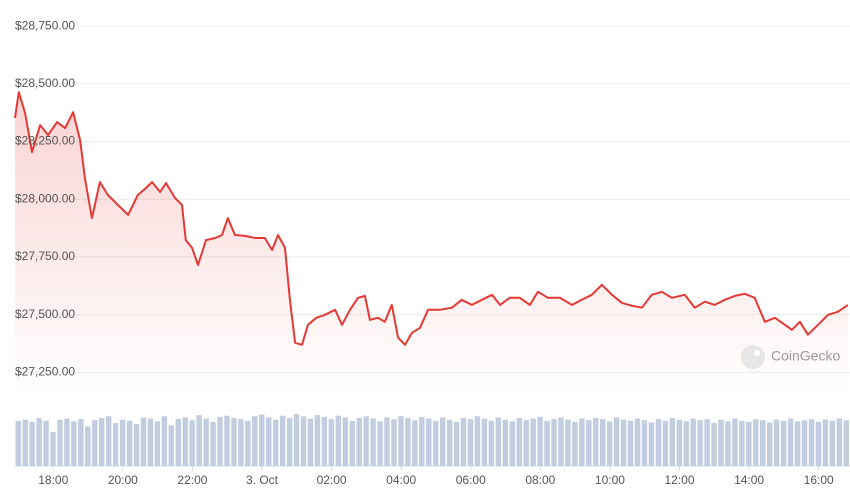 This screenshot has width=850, height=499. I want to click on y-tick-label: $28,750.00, so click(45, 25).